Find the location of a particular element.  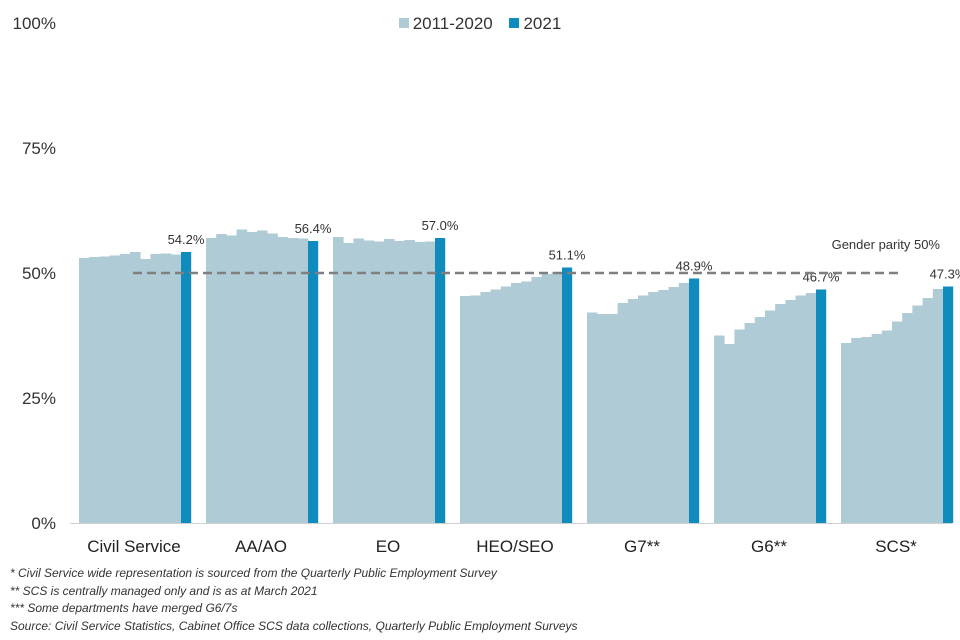

y-tick-label: 50% is located at coordinates (39, 273).